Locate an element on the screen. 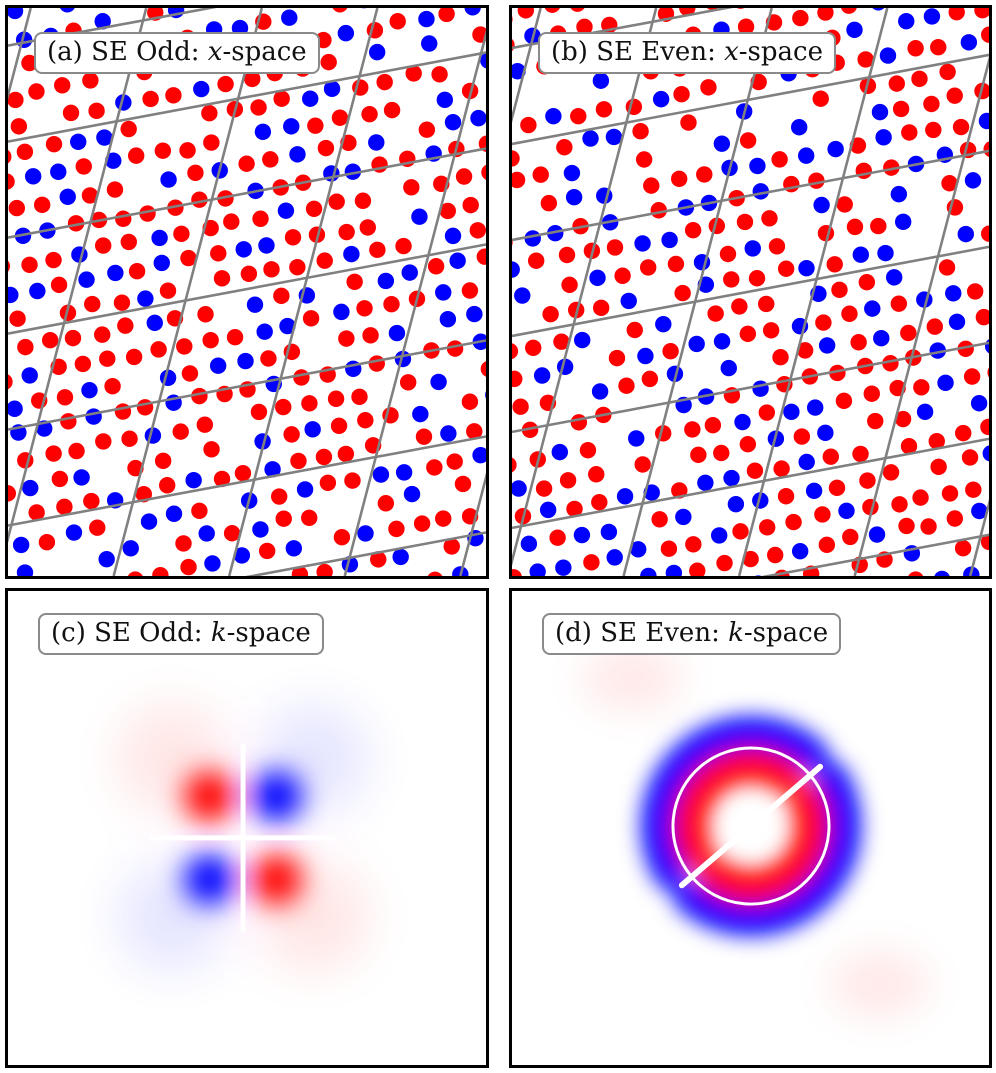 This screenshot has height=1073, width=996. panel-d-letter: (d) is located at coordinates (573, 633).